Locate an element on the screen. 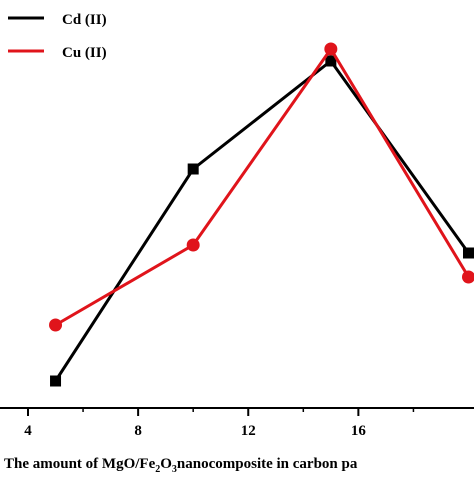 The height and width of the screenshot is (479, 474). x-tick-label: 4 is located at coordinates (28, 431).